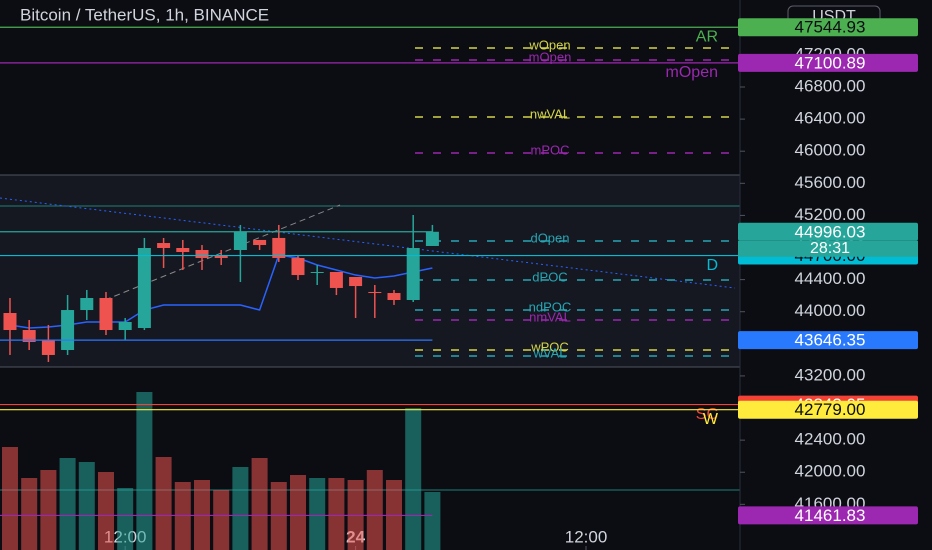 The image size is (932, 550). Describe the element at coordinates (830, 182) in the screenshot. I see `y-tick-label: 45600.00` at that location.